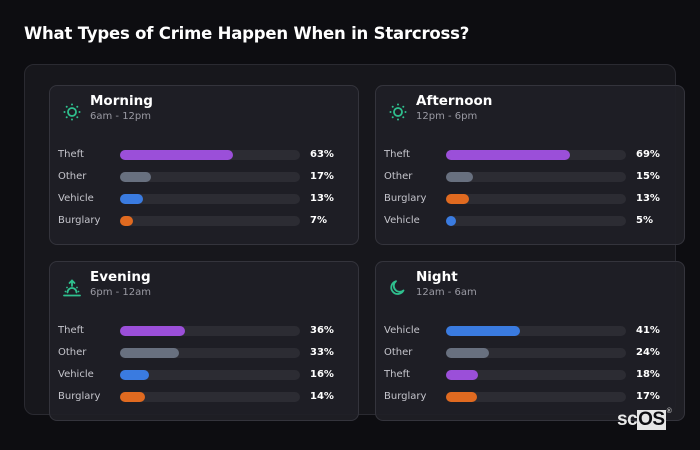 This screenshot has height=450, width=700. I want to click on bar-row: Theft 36%, so click(204, 331).